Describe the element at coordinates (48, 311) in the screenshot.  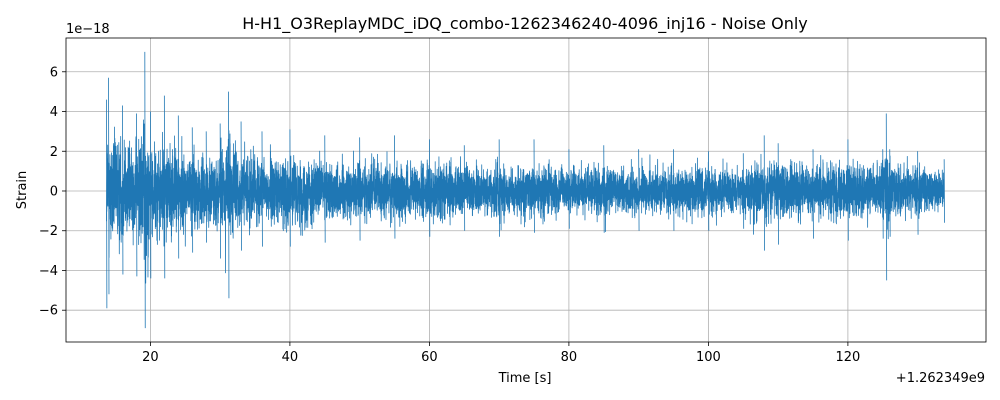
I see `y-tick-label: −6` at that location.